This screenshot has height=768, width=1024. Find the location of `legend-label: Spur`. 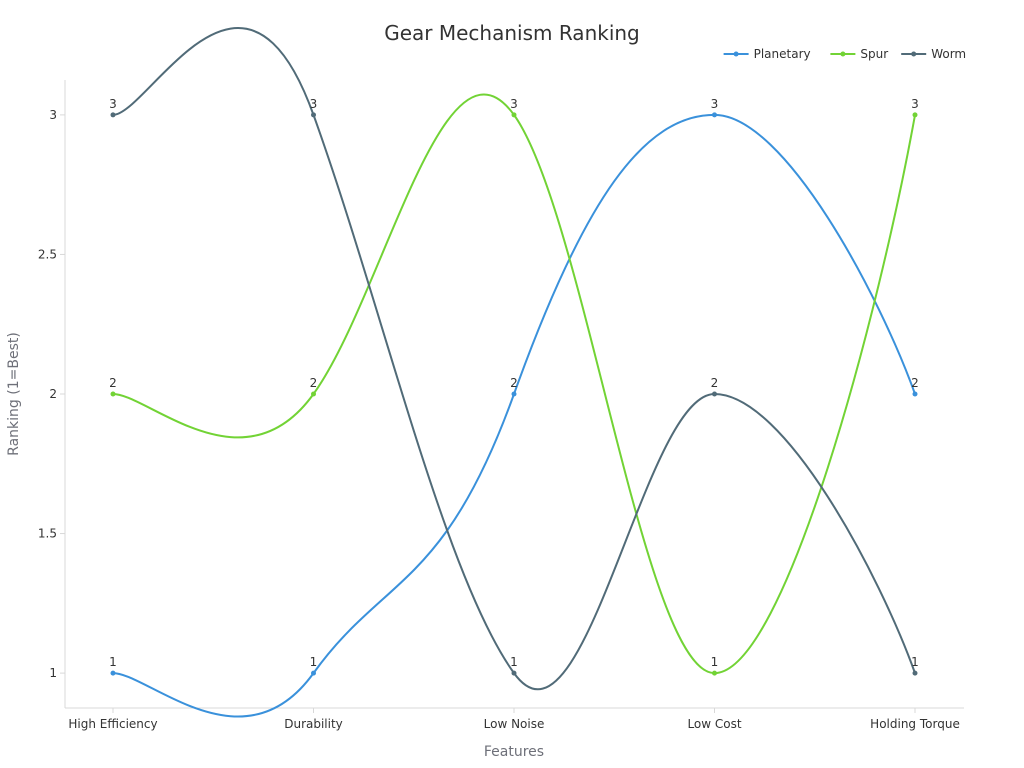

legend-label: Spur is located at coordinates (874, 54).